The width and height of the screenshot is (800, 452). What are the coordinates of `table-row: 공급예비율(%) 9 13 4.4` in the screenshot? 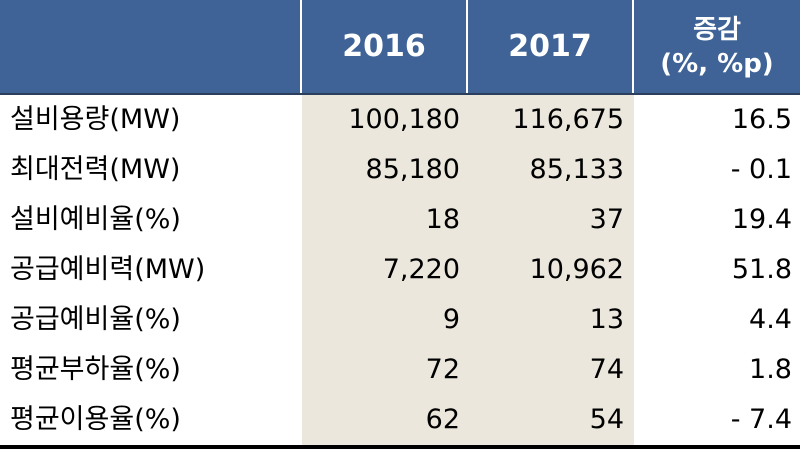 It's located at (400, 320).